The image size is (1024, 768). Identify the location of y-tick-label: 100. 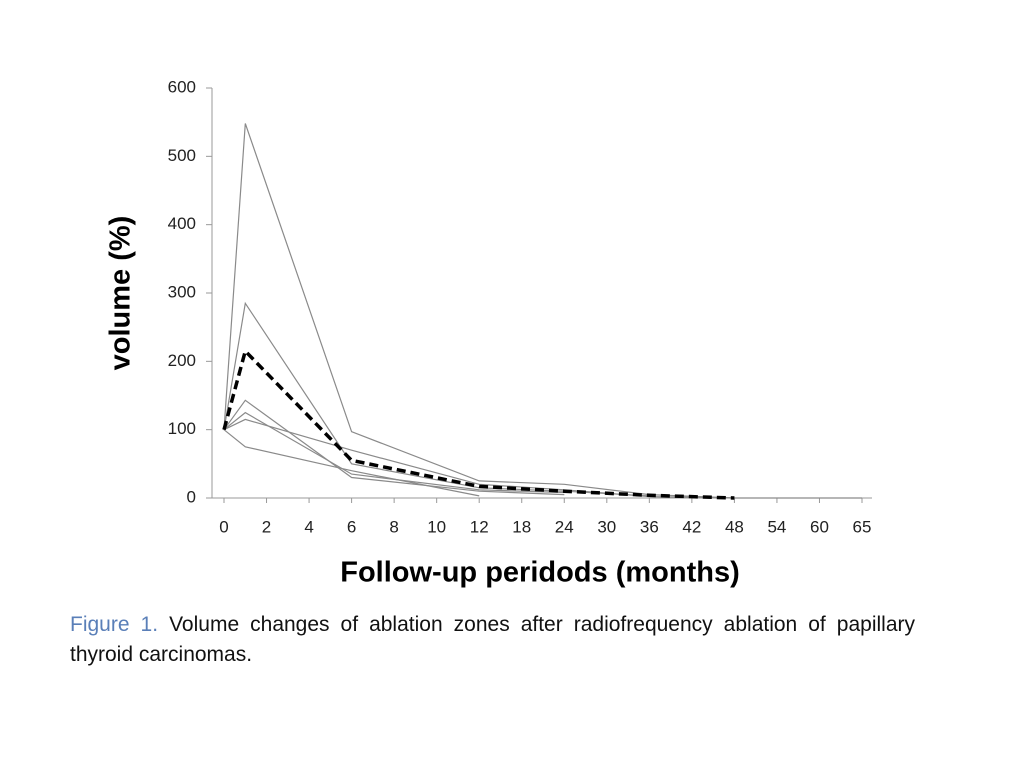
(182, 428).